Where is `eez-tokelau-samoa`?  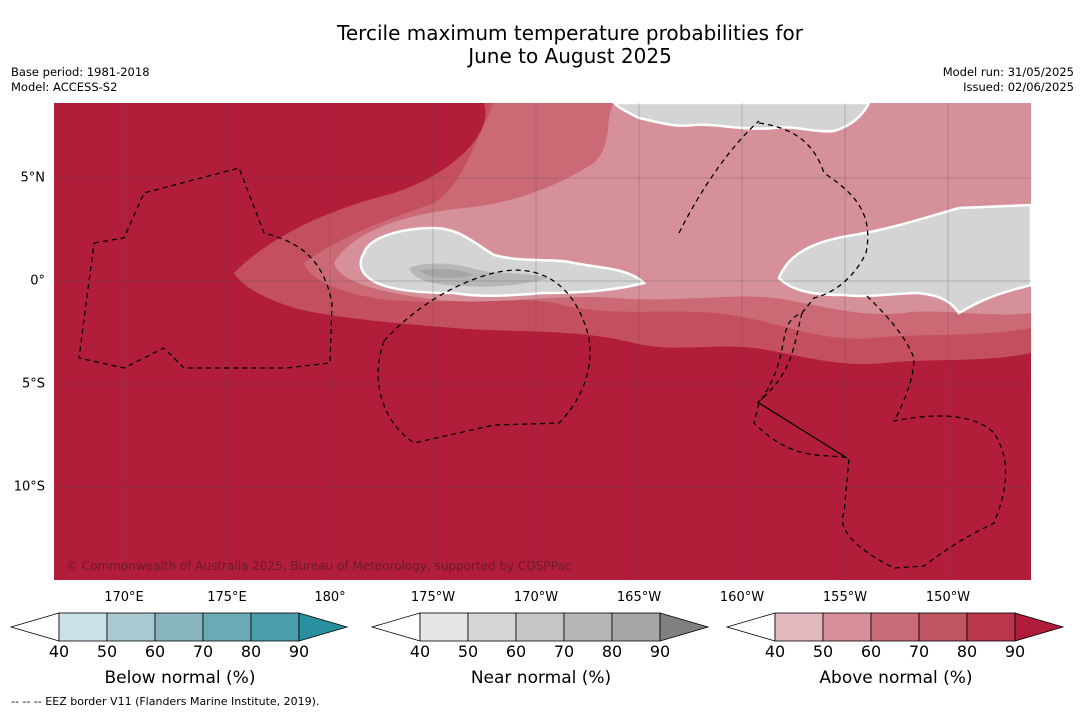
eez-tokelau-samoa is located at coordinates (484, 356).